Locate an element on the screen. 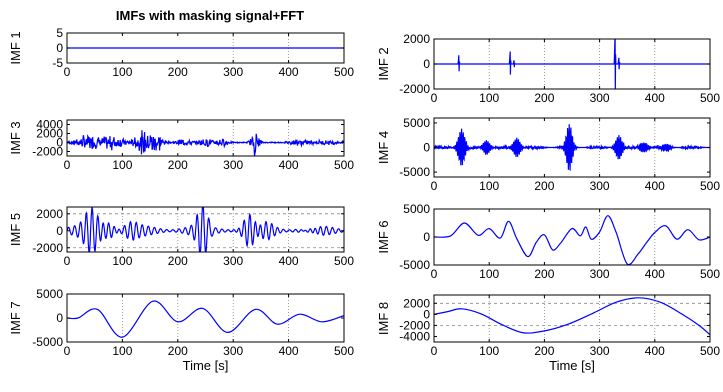 The width and height of the screenshot is (723, 392). y-tick-label: -5 is located at coordinates (57, 63).